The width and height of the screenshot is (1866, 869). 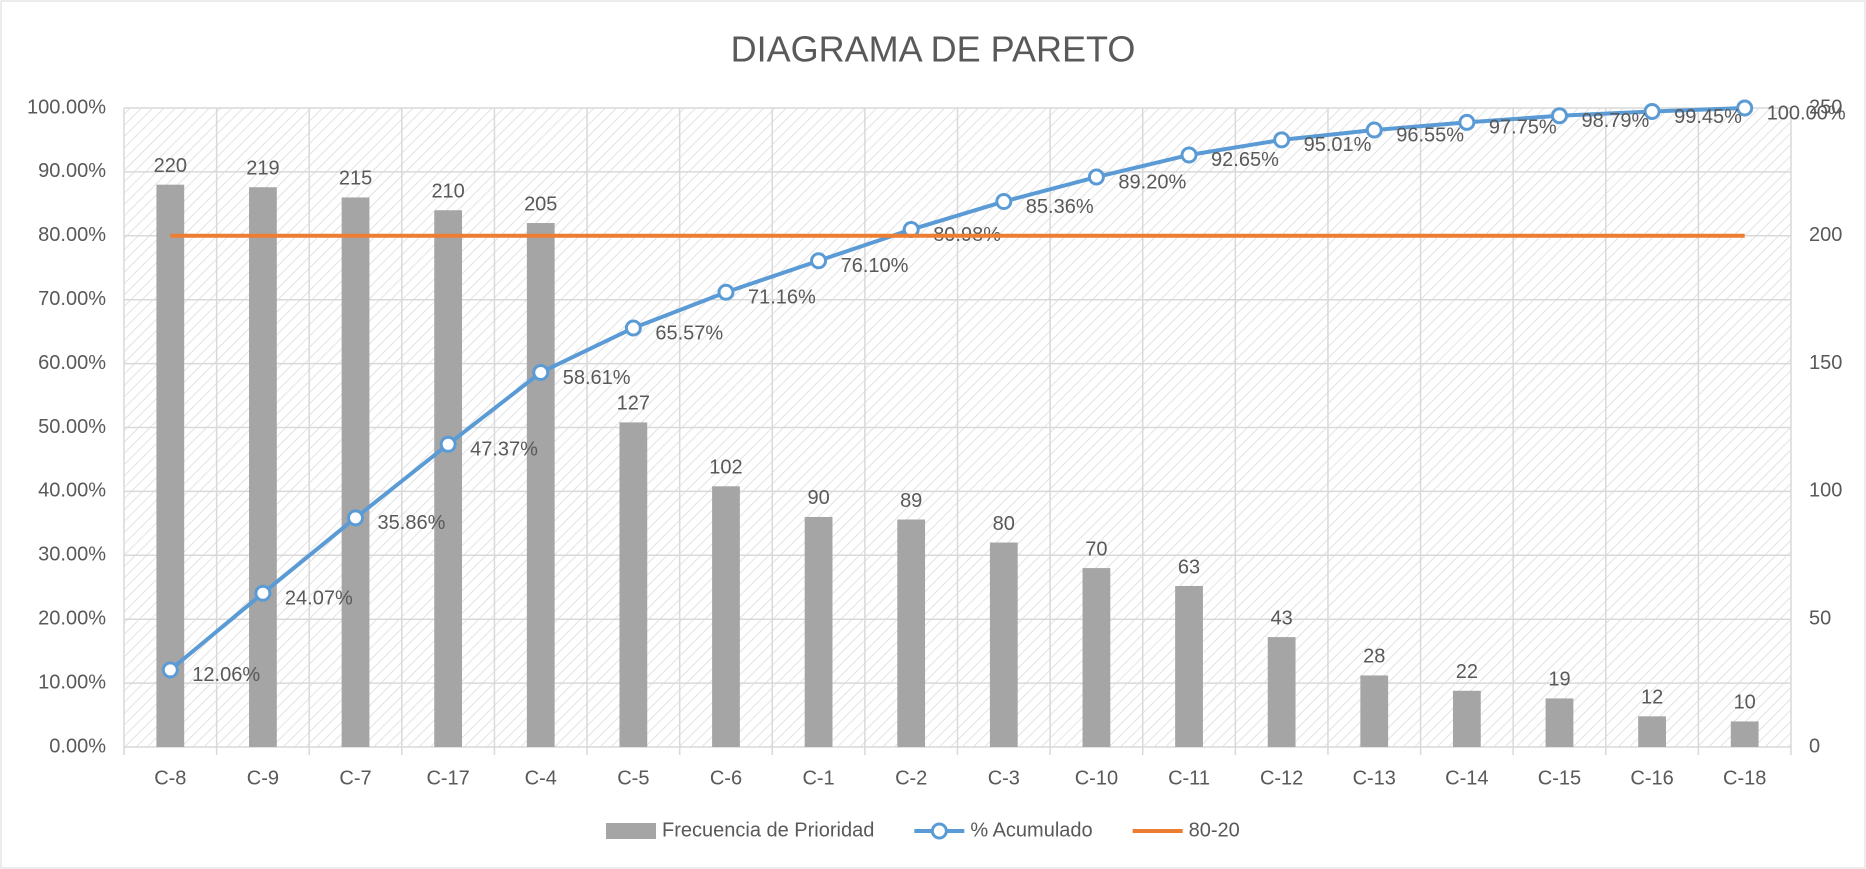 I want to click on y2-tick-label: 50, so click(x=1820, y=618).